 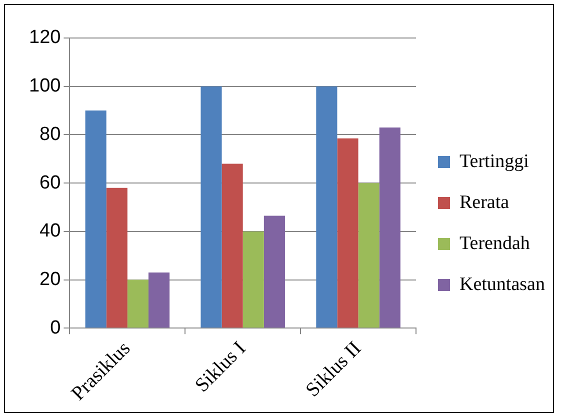 What do you see at coordinates (45, 37) in the screenshot?
I see `y-tick-label: 120` at bounding box center [45, 37].